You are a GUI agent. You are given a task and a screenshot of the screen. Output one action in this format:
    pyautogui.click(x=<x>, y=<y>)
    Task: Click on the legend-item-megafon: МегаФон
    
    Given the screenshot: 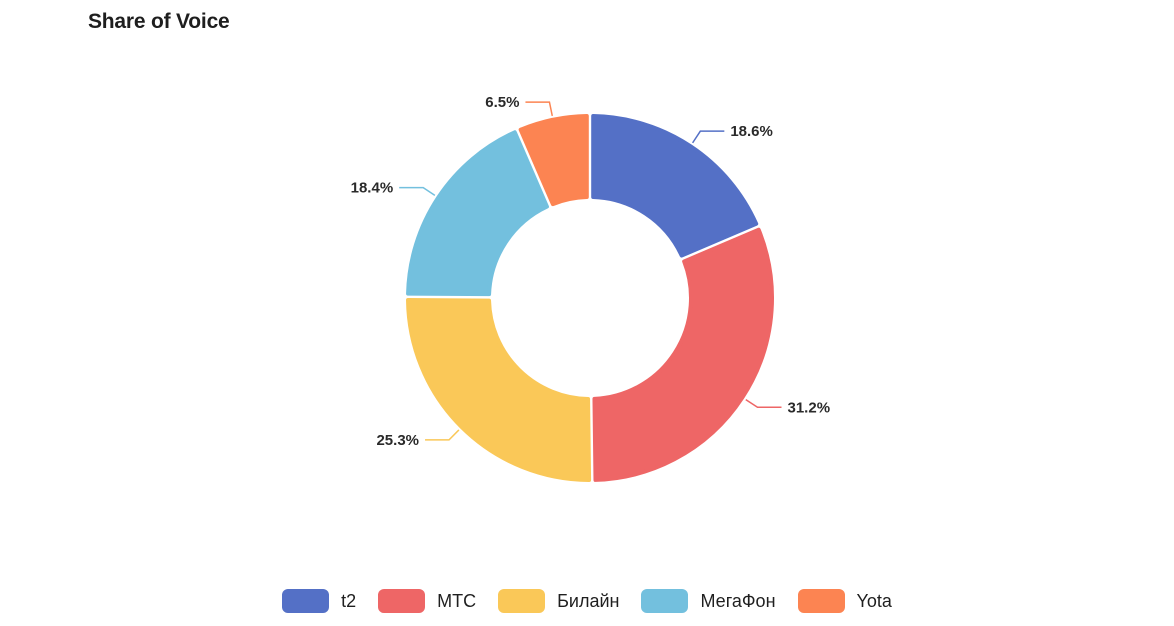 What is the action you would take?
    pyautogui.click(x=708, y=601)
    